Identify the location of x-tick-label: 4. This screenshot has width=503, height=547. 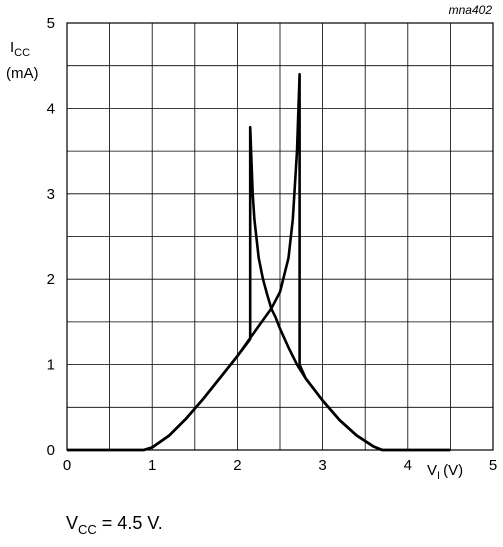
(408, 465).